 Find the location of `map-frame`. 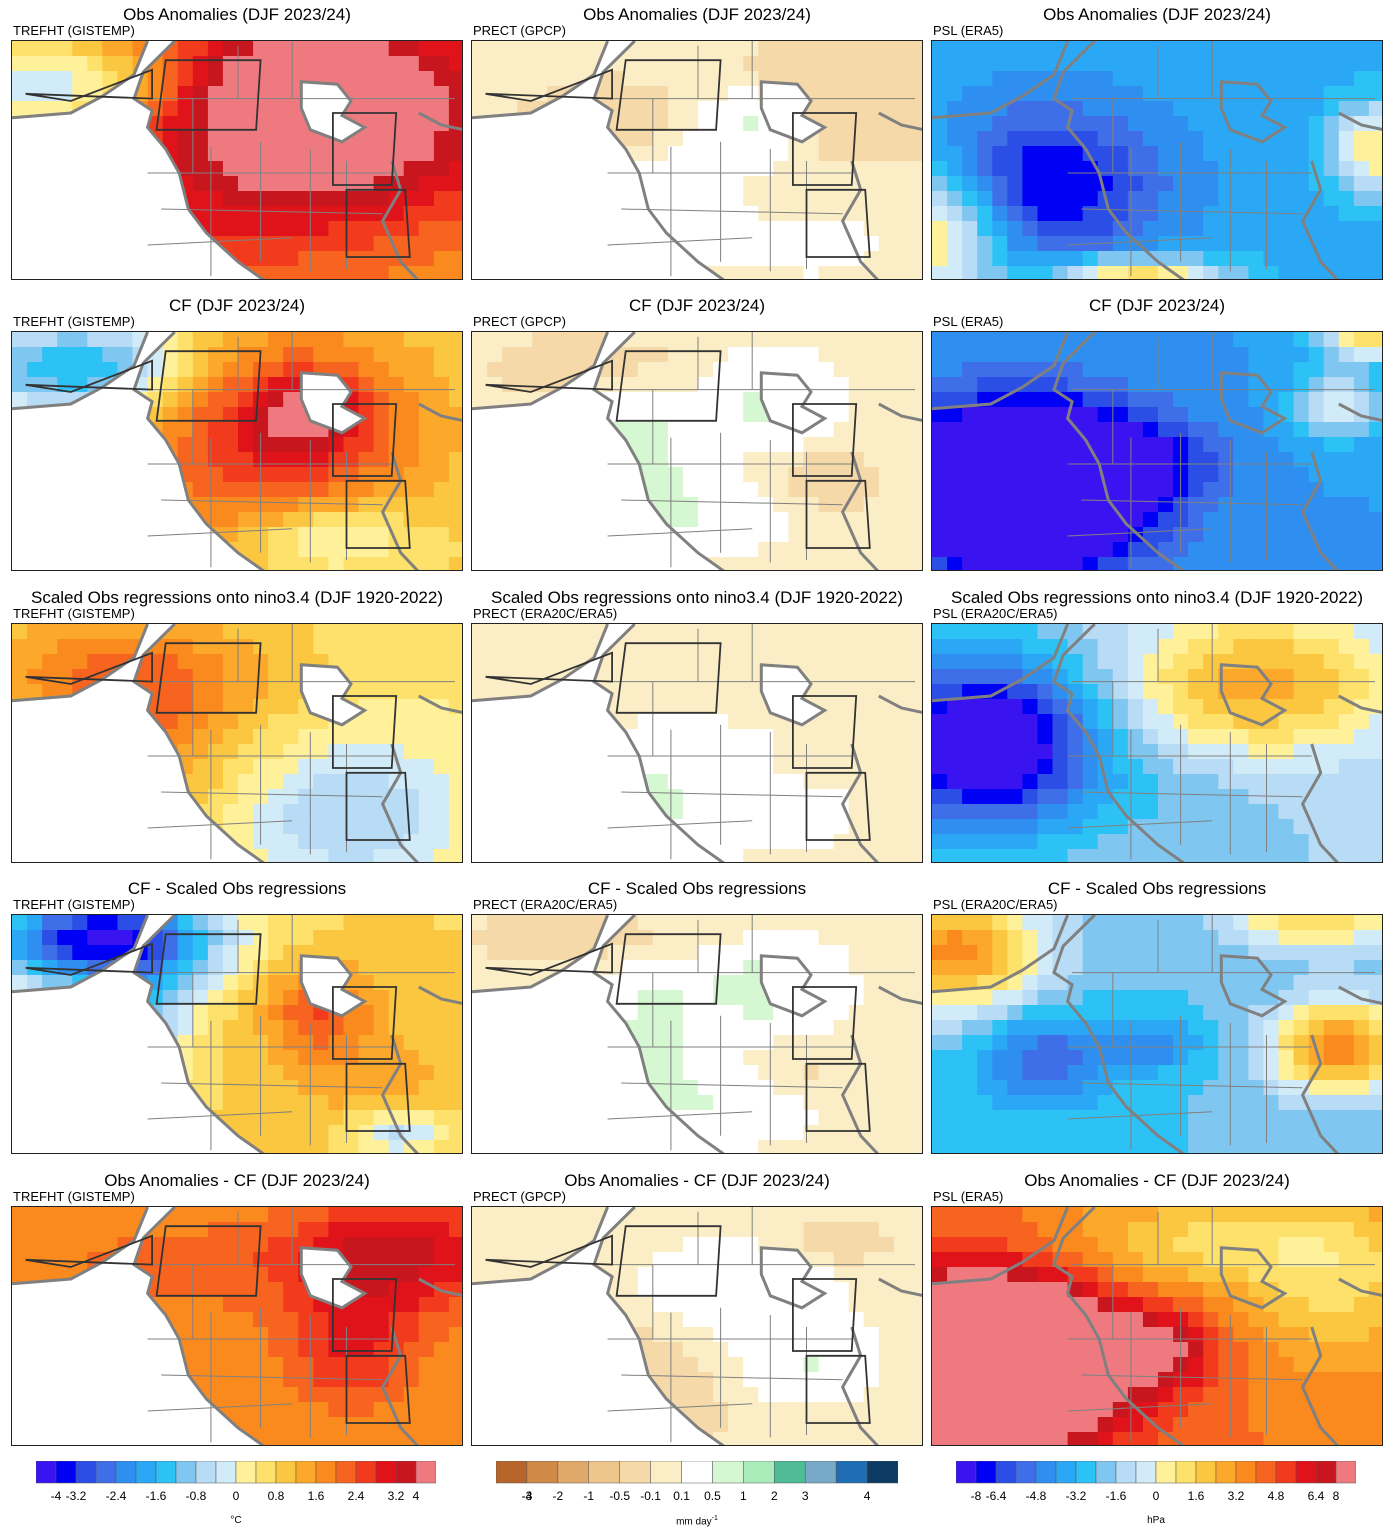

map-frame is located at coordinates (697, 160).